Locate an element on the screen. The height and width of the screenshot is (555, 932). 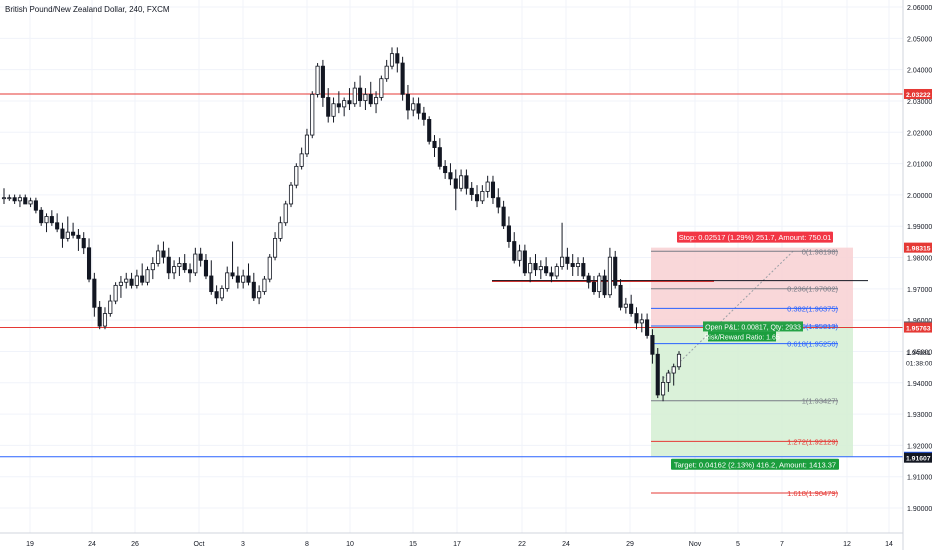
rr-ratio-text: Risk/Reward Ratio: 1.65 is located at coordinates (742, 337).